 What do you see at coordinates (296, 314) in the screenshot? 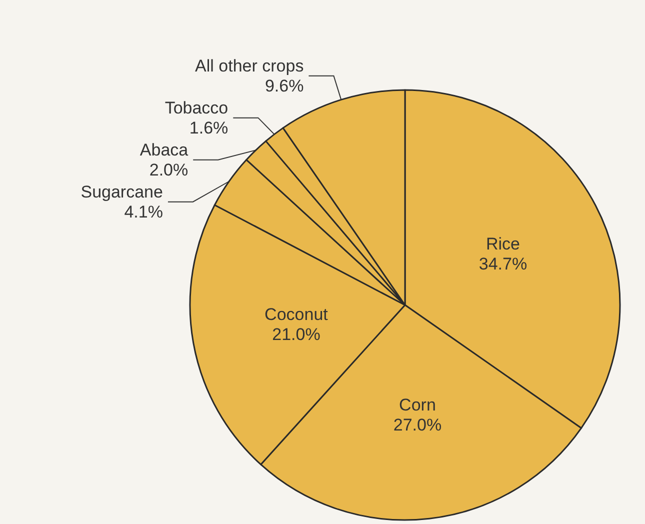
I see `slice-label: Coconut` at bounding box center [296, 314].